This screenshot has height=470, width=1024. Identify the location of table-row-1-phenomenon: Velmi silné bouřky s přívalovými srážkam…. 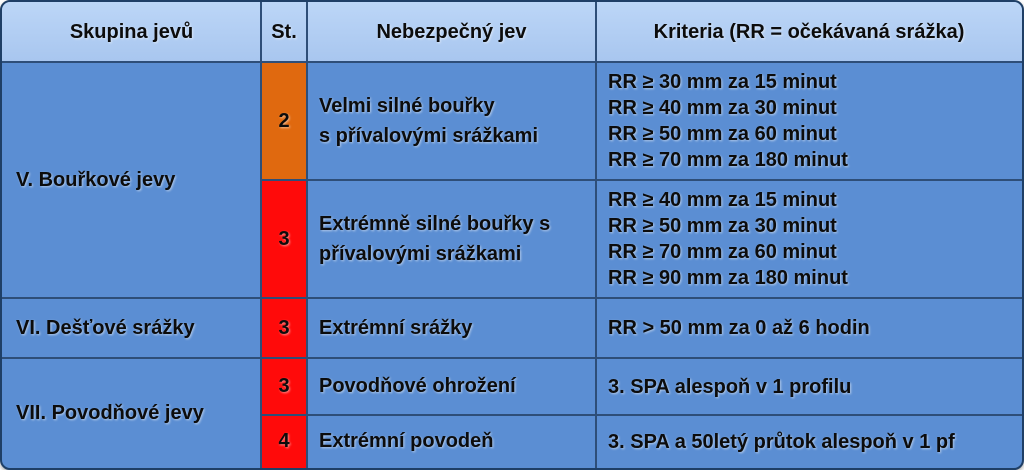
(451, 121).